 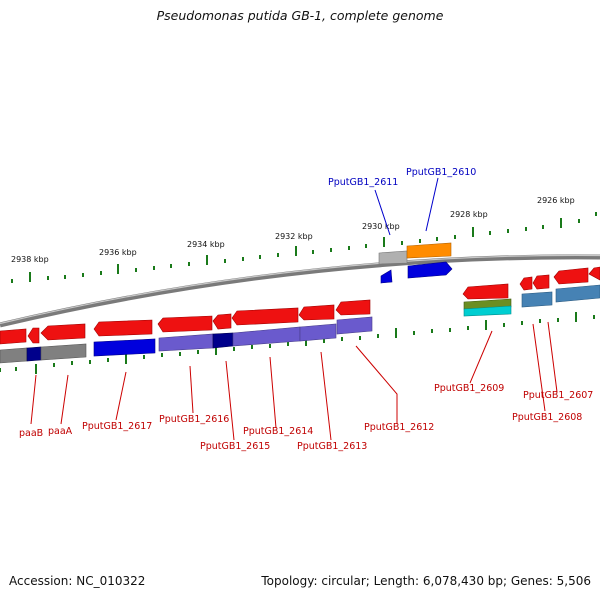 I want to click on map-title: Pseudomonas putida GB-1, complete genome, so click(x=300, y=15).